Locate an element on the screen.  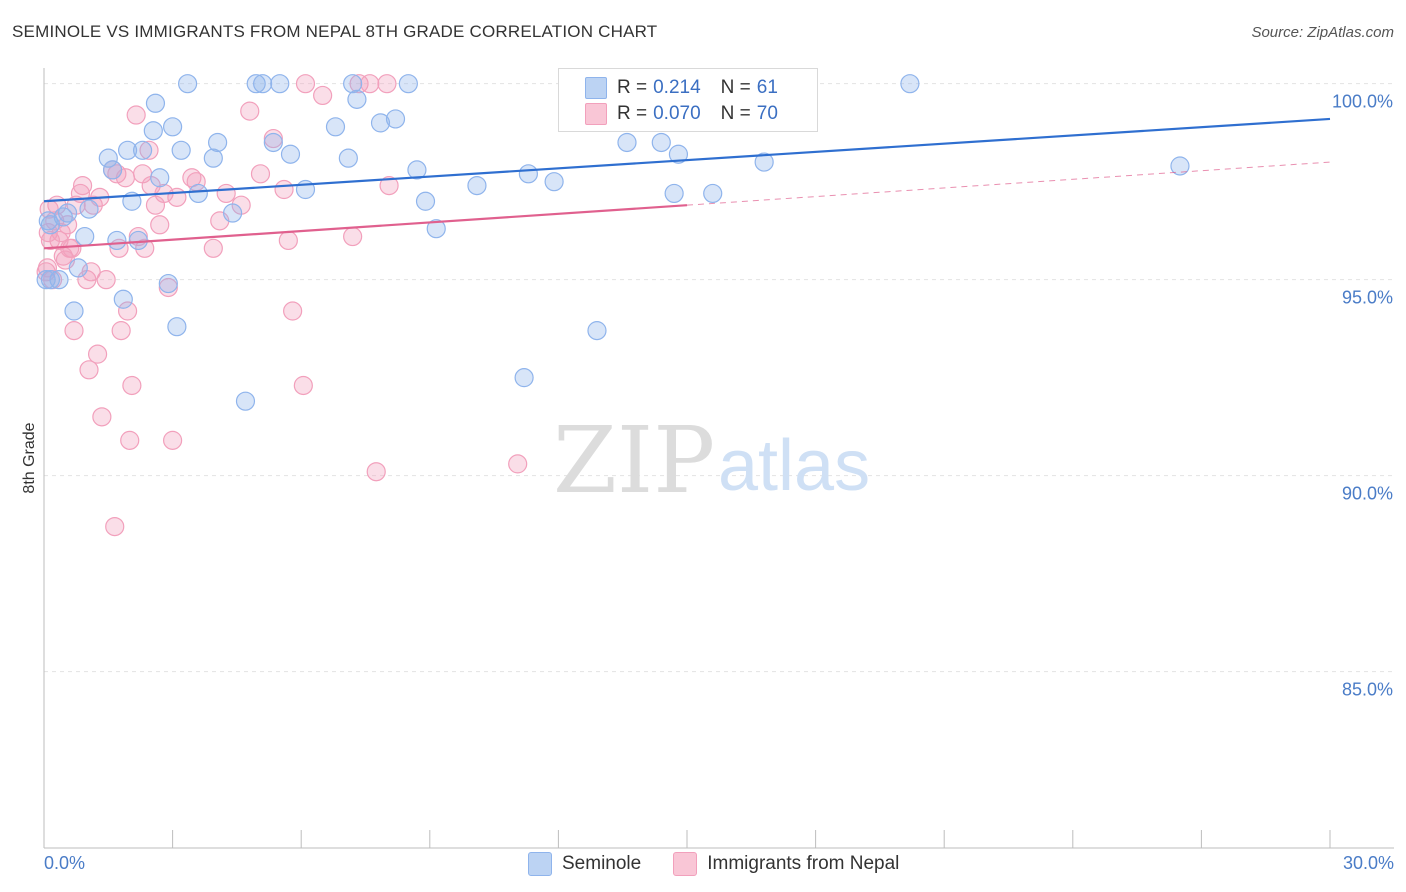
y-tick-labels: 85.0% 90.0% 95.0% 100.0% is located at coordinates (1362, 396).